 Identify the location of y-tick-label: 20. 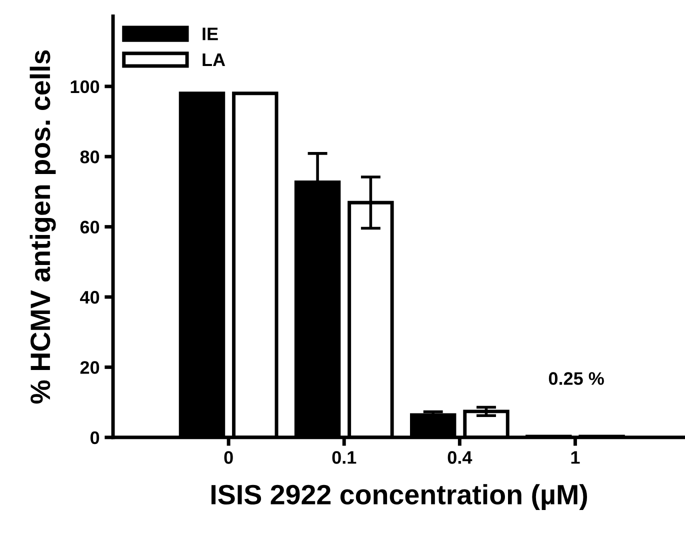
(90, 367).